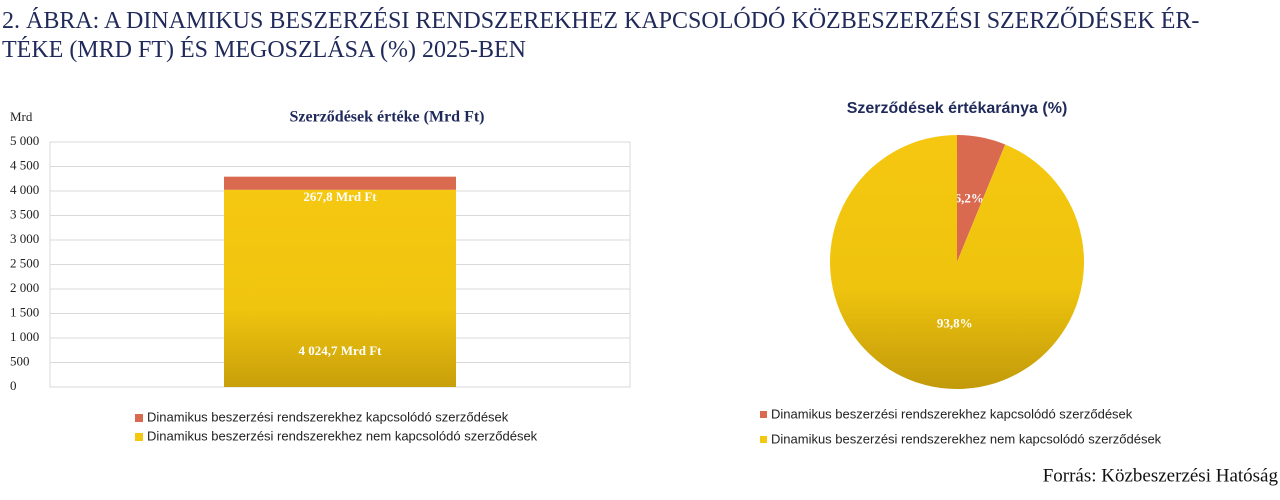  What do you see at coordinates (340, 196) in the screenshot?
I see `data-label: 267,8 Mrd Ft` at bounding box center [340, 196].